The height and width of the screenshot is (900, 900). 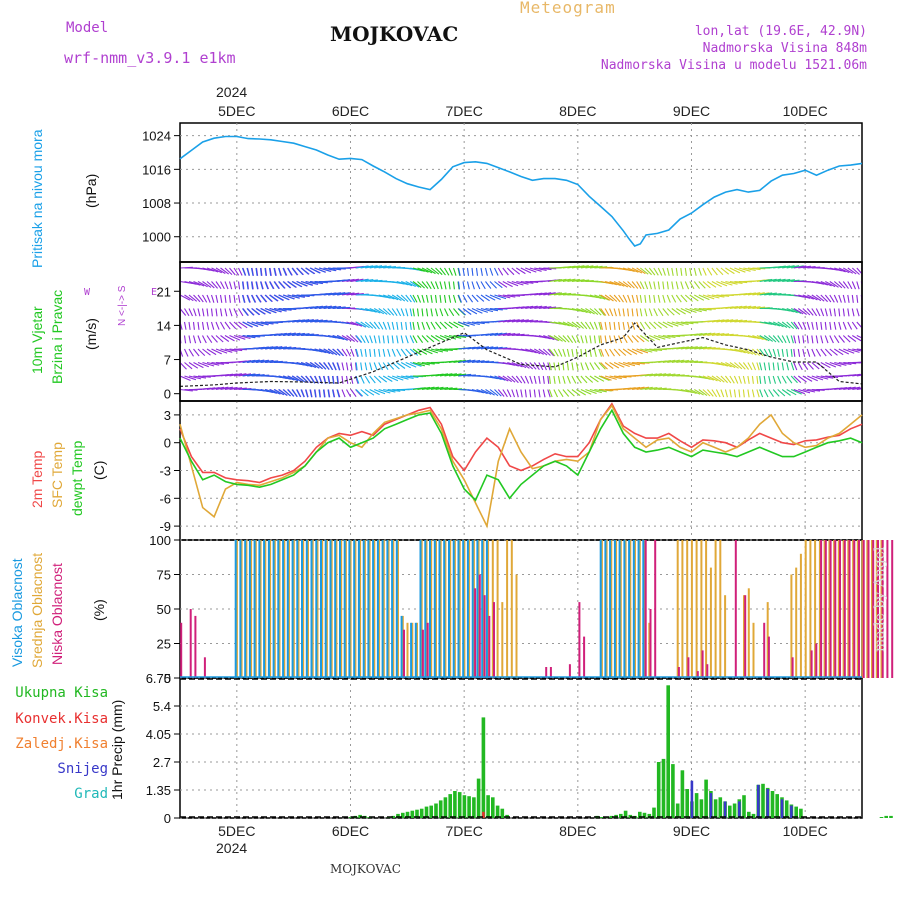 I want to click on x-tick-label-bottom: 7DEC, so click(x=463, y=831).